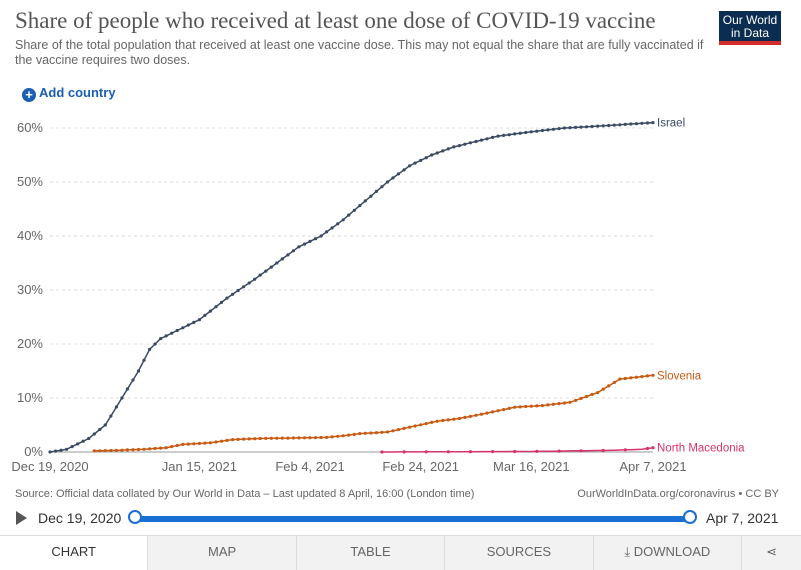 This screenshot has height=570, width=801. What do you see at coordinates (30, 343) in the screenshot?
I see `y-tick-label: 20%` at bounding box center [30, 343].